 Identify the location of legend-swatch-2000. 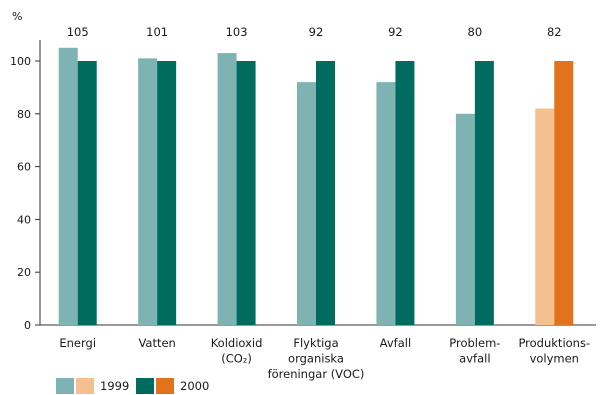
(145, 386).